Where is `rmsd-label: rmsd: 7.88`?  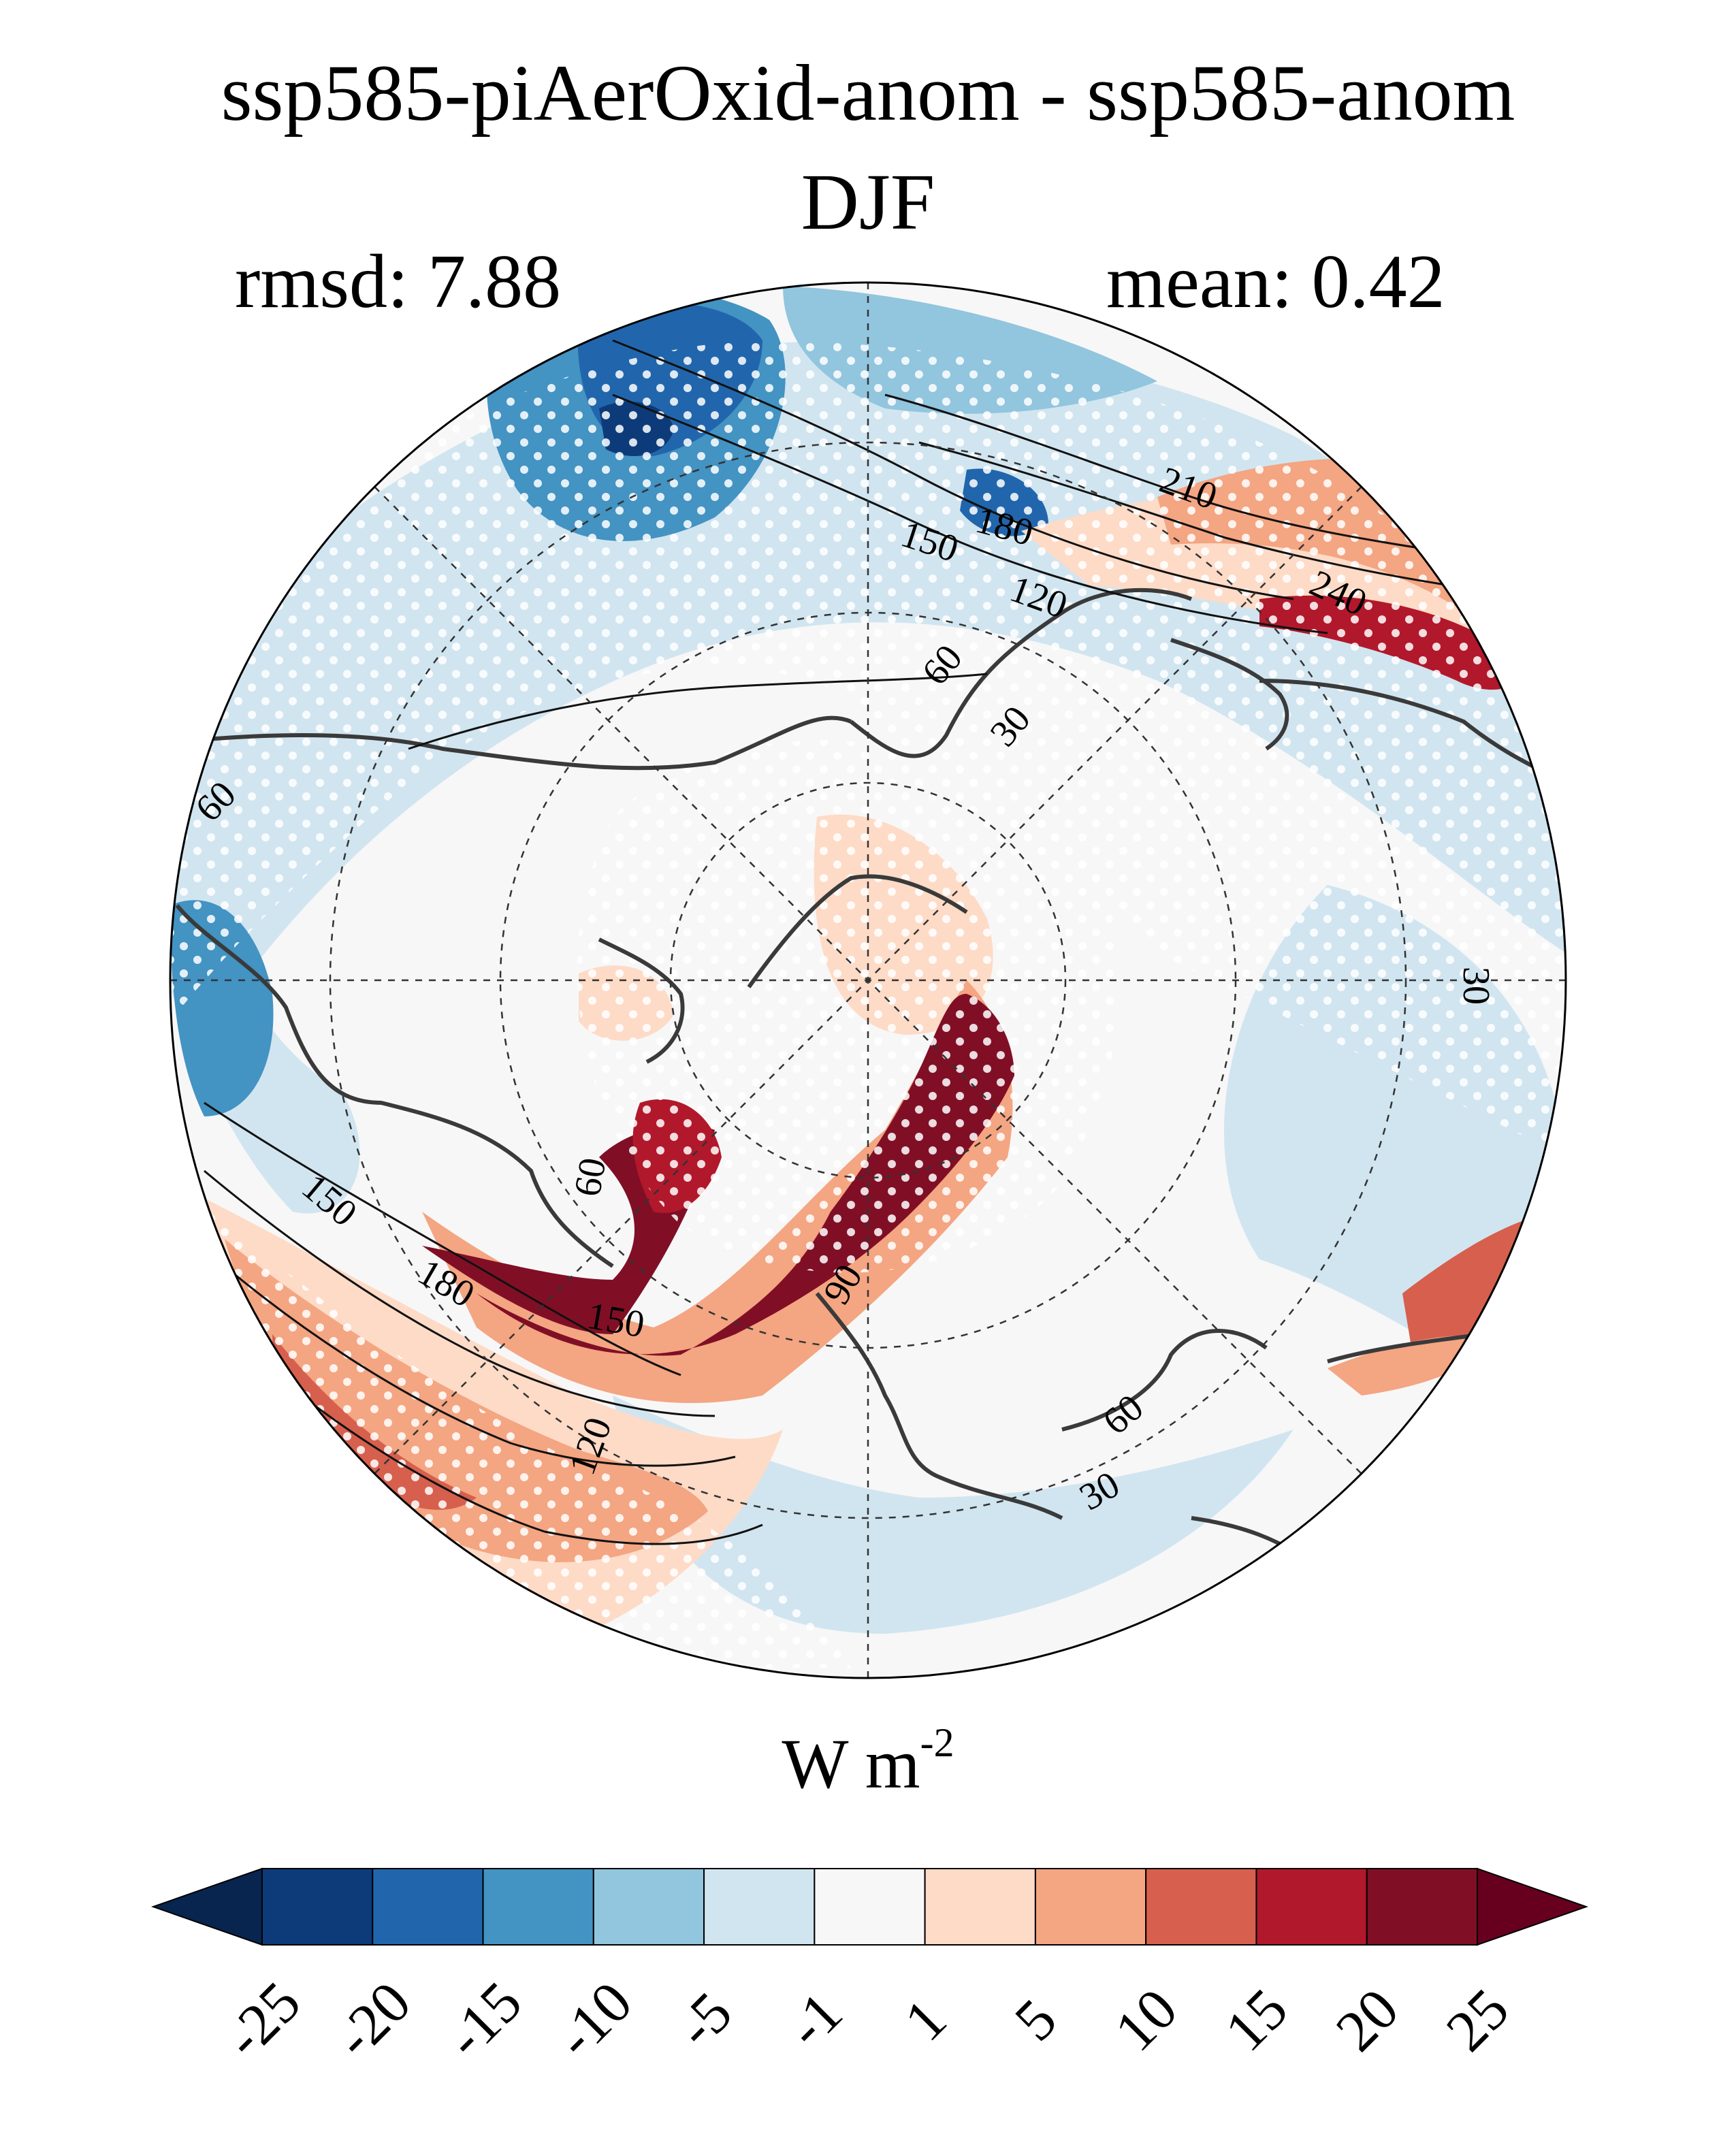
rmsd-label: rmsd: 7.88 is located at coordinates (398, 282).